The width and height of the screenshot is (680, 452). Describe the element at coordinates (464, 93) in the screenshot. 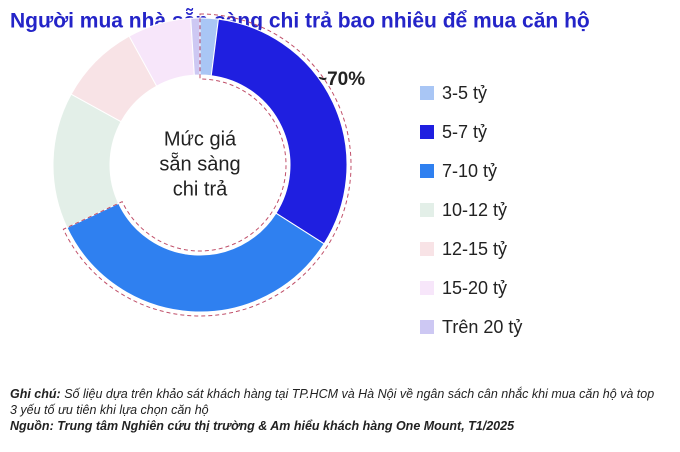

I see `legend-label: 3-5 tỷ` at that location.